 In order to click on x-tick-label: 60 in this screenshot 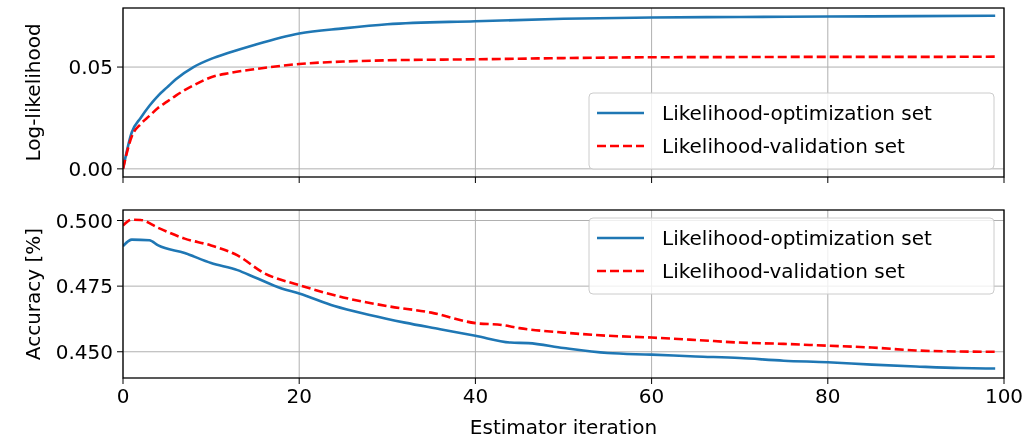, I will do `click(651, 396)`.